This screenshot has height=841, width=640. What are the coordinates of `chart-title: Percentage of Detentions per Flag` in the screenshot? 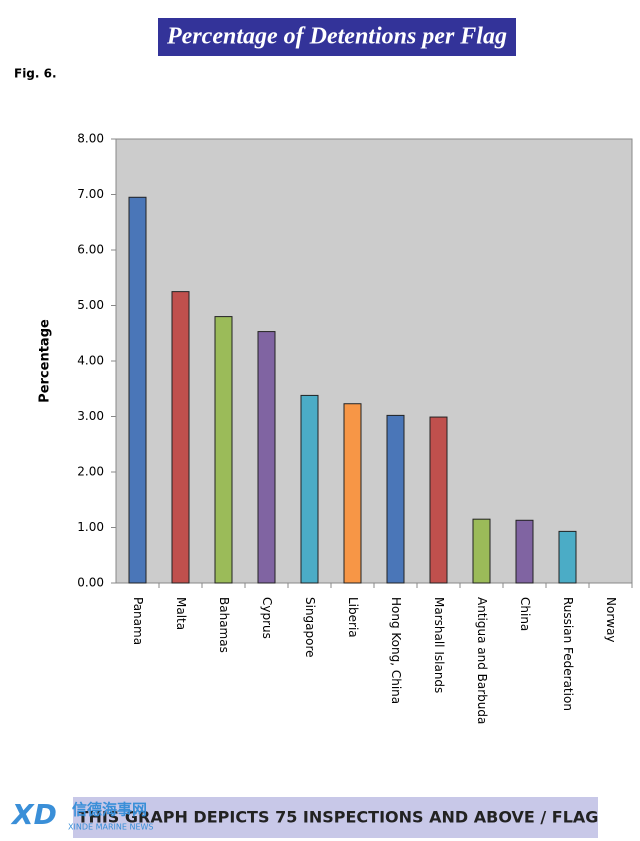 It's located at (336, 37).